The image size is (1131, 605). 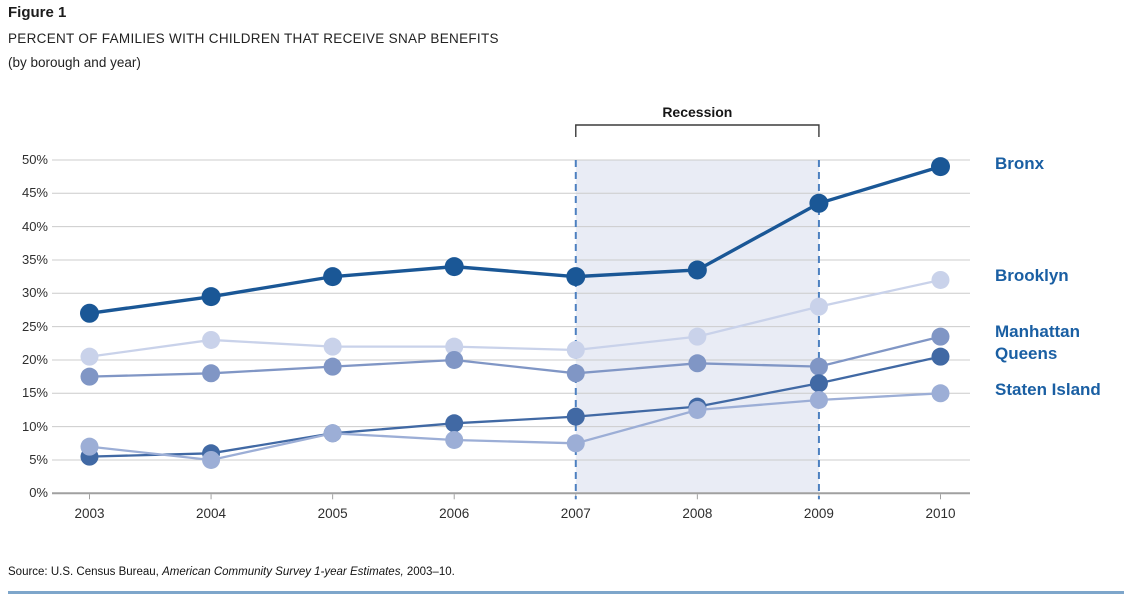 I want to click on data-point-staten-island-2009, so click(x=818, y=399).